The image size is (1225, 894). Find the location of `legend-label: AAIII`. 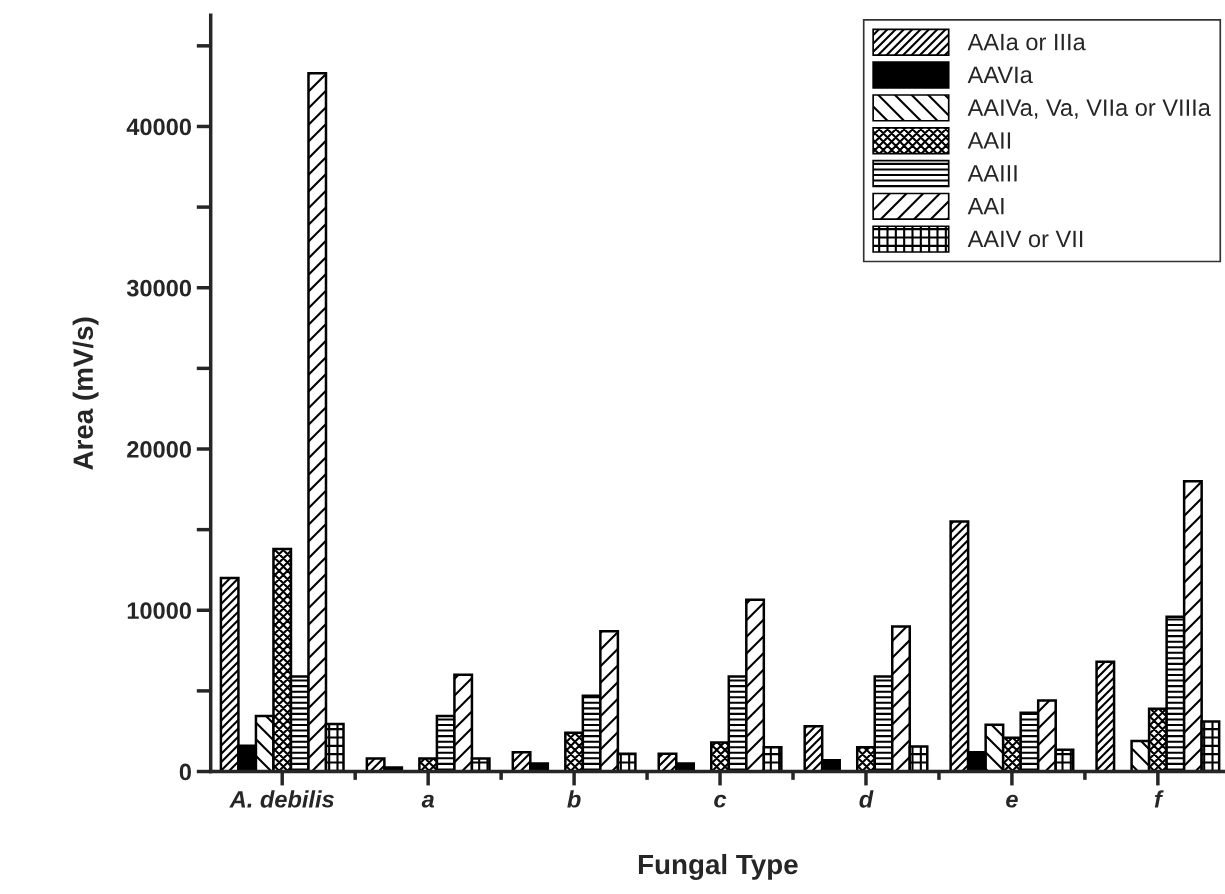

legend-label: AAIII is located at coordinates (992, 173).